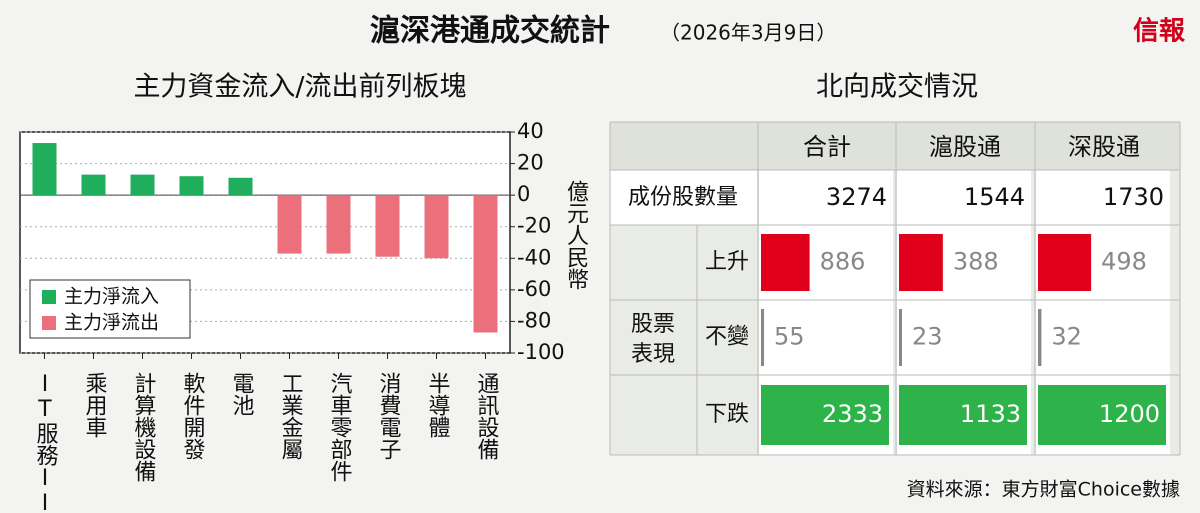  I want to click on cell-value: 23, so click(927, 337).